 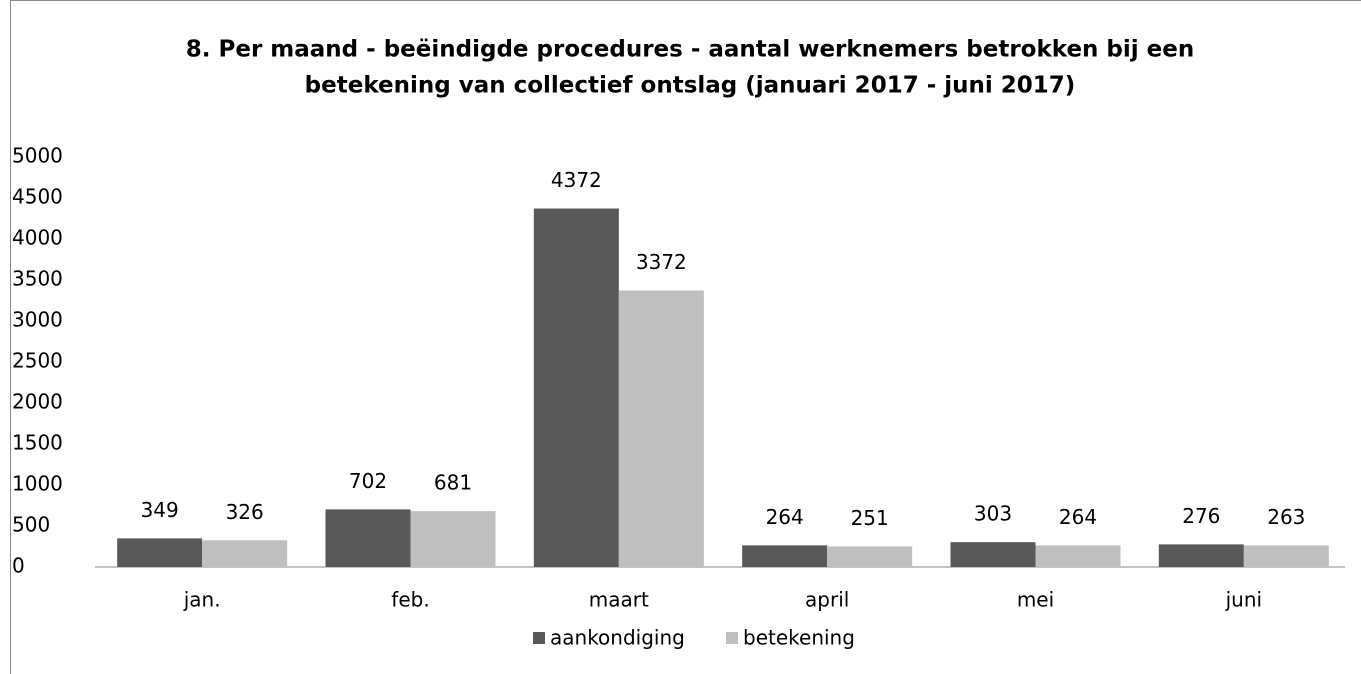 What do you see at coordinates (453, 483) in the screenshot?
I see `data-label: 681` at bounding box center [453, 483].